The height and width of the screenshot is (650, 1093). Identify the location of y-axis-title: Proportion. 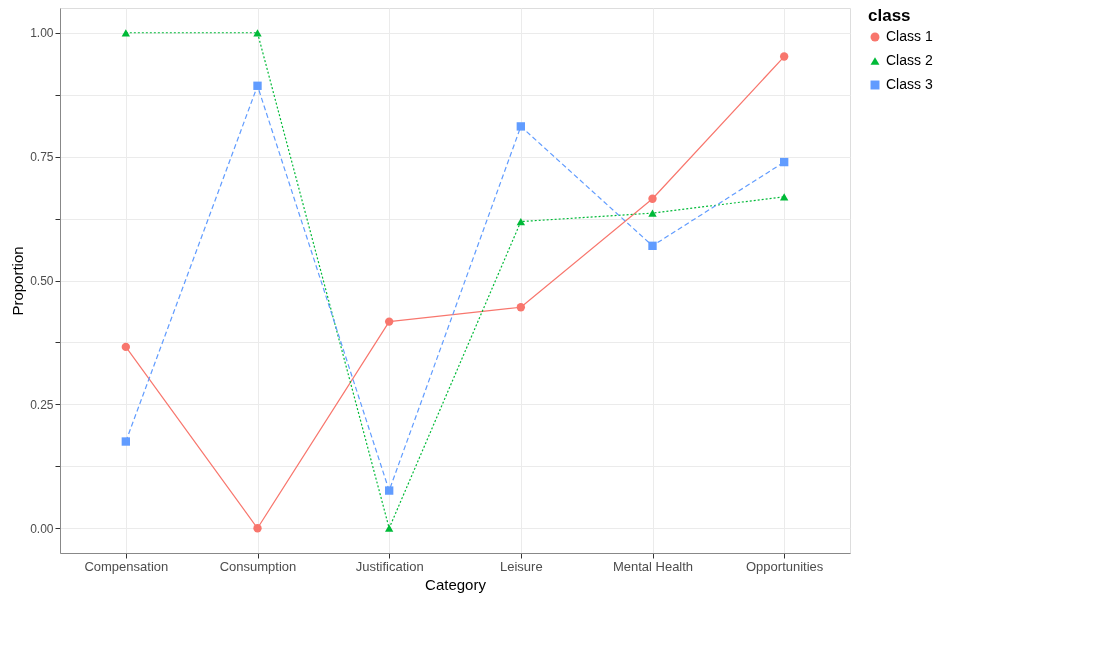
(18, 281).